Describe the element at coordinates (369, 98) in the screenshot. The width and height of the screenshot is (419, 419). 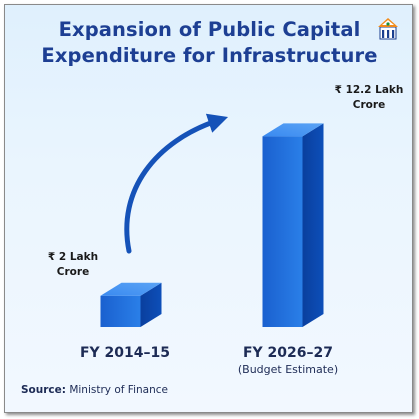
I see `value-label-fy2026: ₹ 12.2 Lakh Crore` at that location.